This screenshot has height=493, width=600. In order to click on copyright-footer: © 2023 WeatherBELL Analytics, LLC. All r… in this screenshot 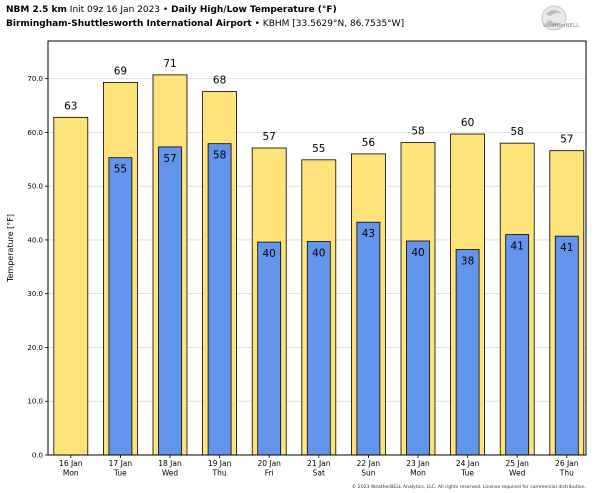, I will do `click(468, 487)`.